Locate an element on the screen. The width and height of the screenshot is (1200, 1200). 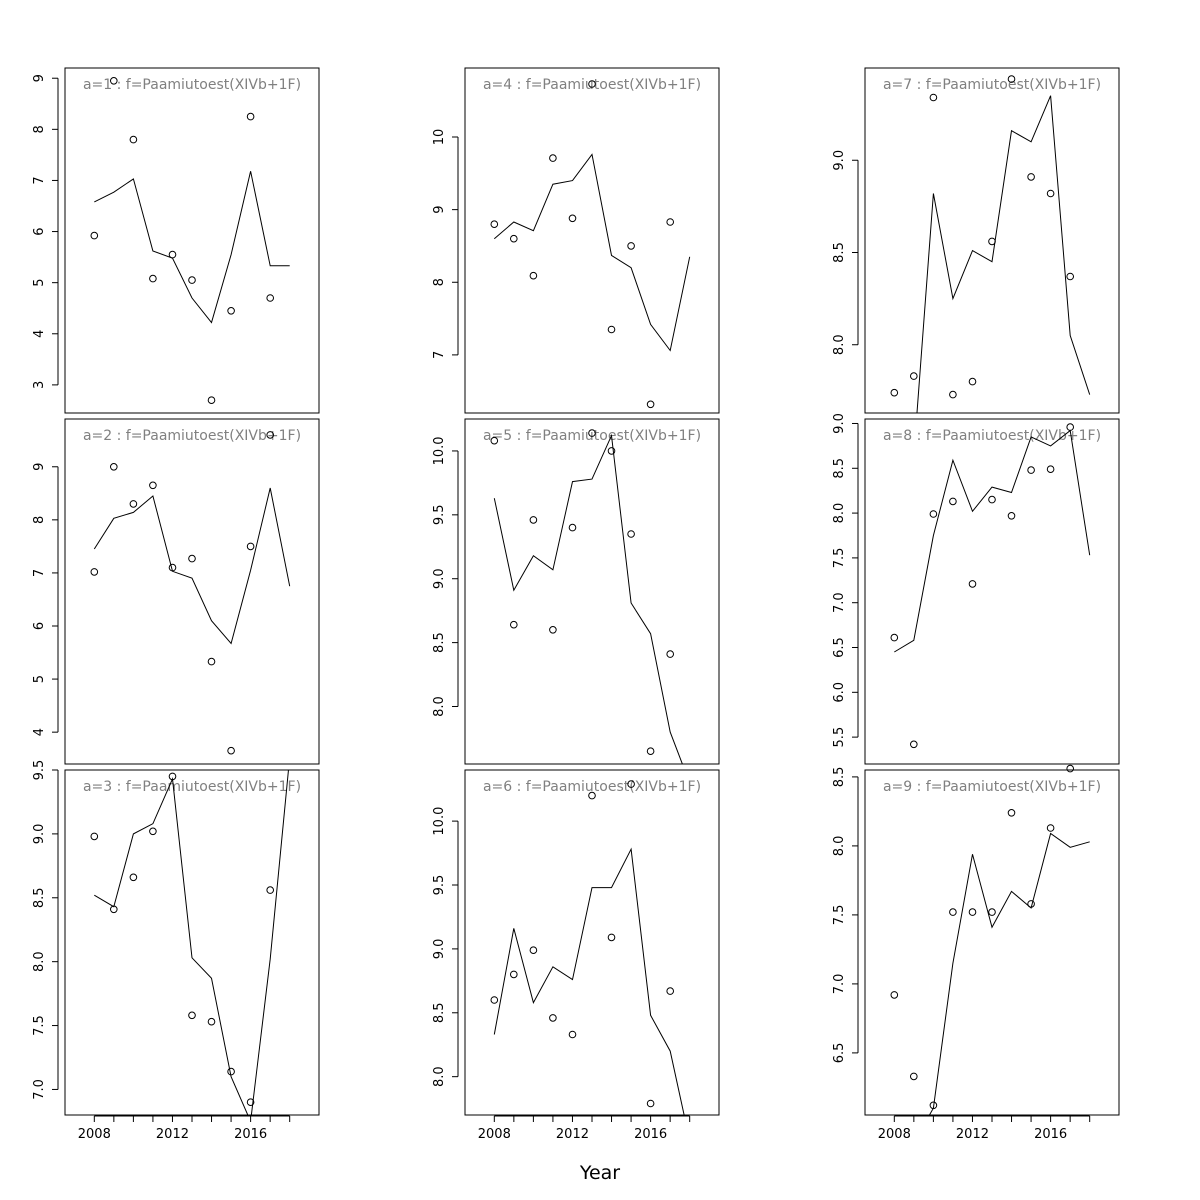
panel-title: a=8 : f=Paamiutoest(XIVb+1F) is located at coordinates (992, 436).